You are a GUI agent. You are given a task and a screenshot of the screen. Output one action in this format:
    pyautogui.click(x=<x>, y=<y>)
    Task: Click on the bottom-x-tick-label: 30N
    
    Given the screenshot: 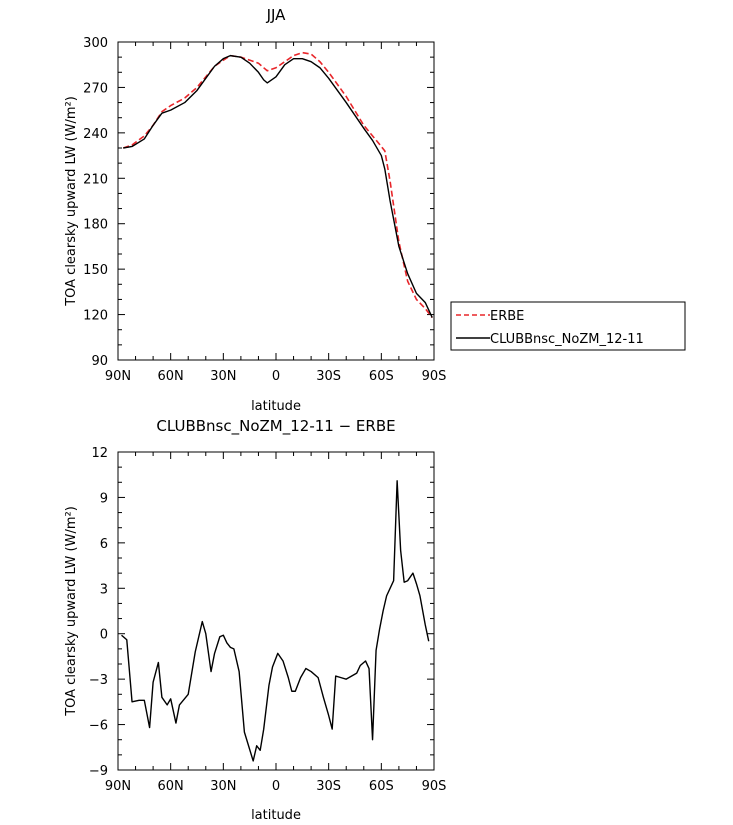 What is the action you would take?
    pyautogui.click(x=223, y=786)
    